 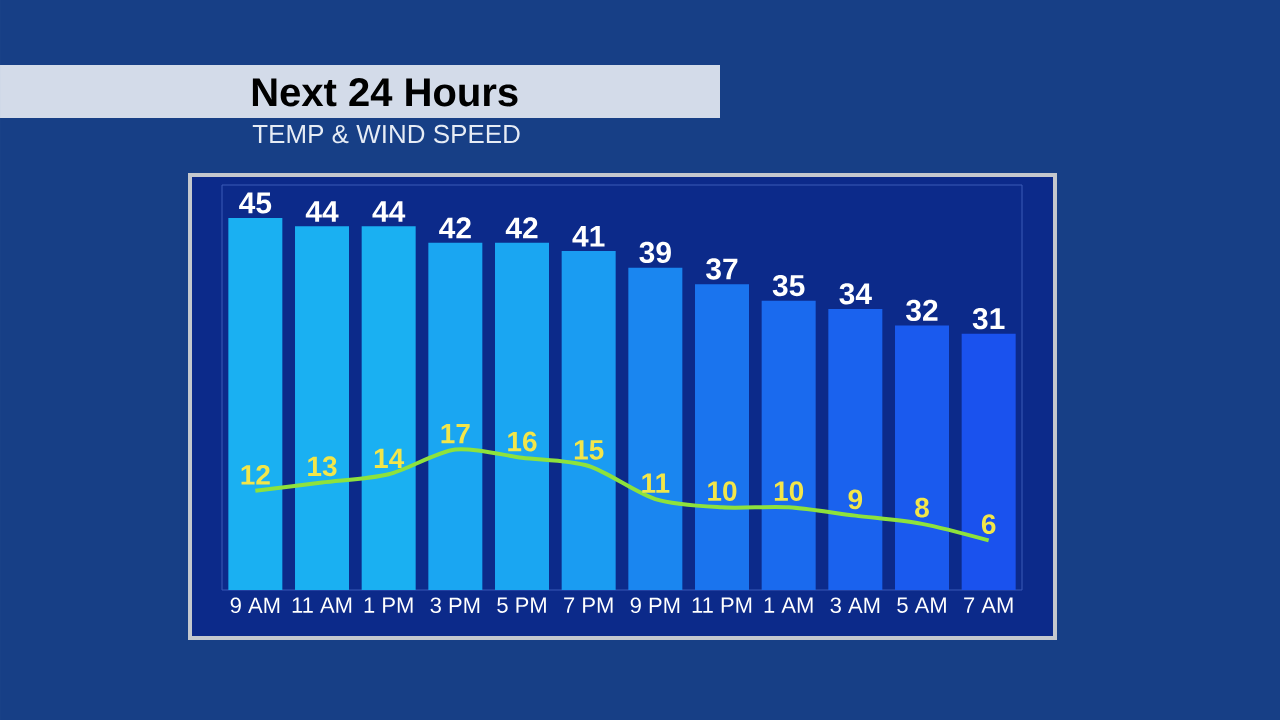 What do you see at coordinates (255, 605) in the screenshot?
I see `x-tick-label: 9 AM` at bounding box center [255, 605].